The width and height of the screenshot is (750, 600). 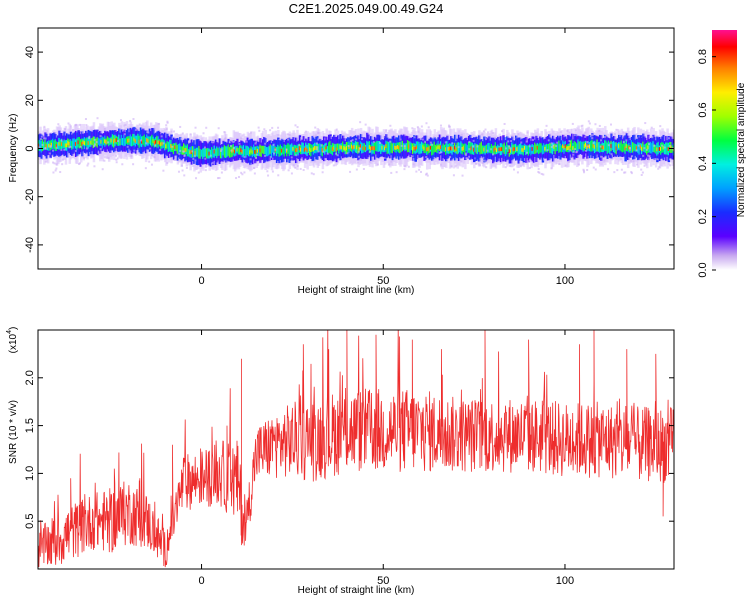 I want to click on snr-xtick-label: 50, so click(x=383, y=581).